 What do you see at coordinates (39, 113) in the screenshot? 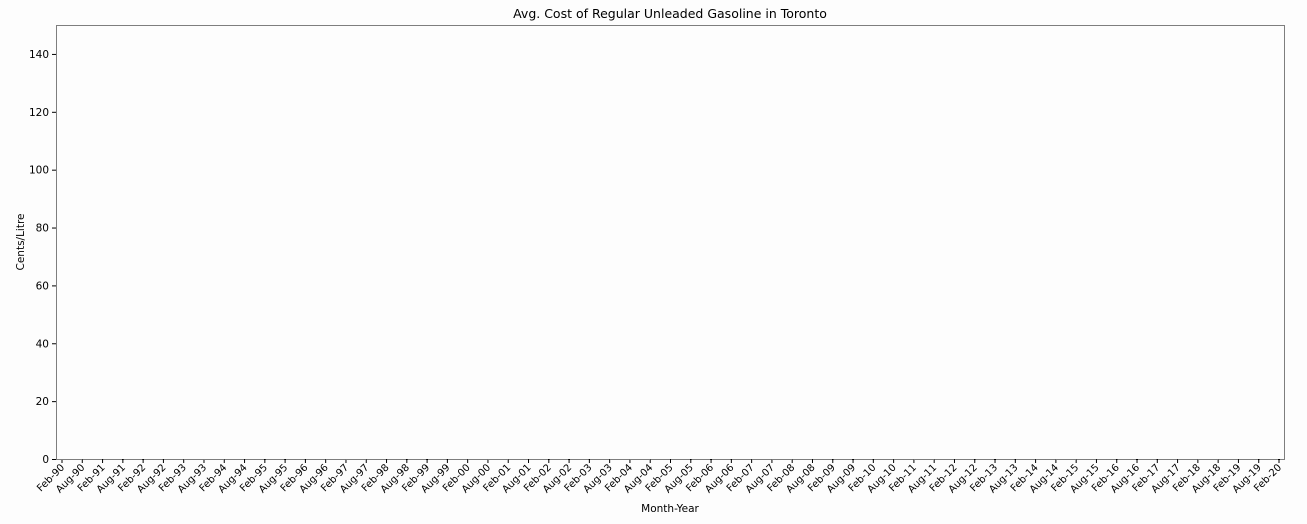
I see `y-tick-label: 120` at bounding box center [39, 113].